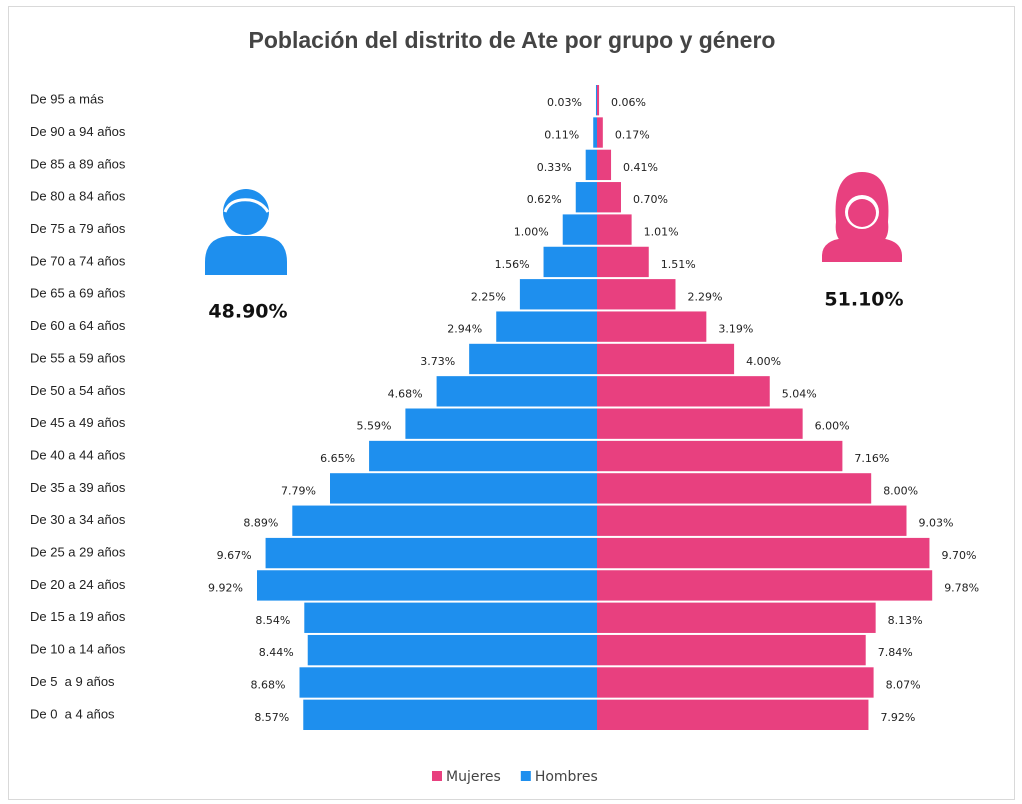 Image resolution: width=1022 pixels, height=804 pixels. I want to click on category-label: De 65 a 69 años, so click(78, 293).